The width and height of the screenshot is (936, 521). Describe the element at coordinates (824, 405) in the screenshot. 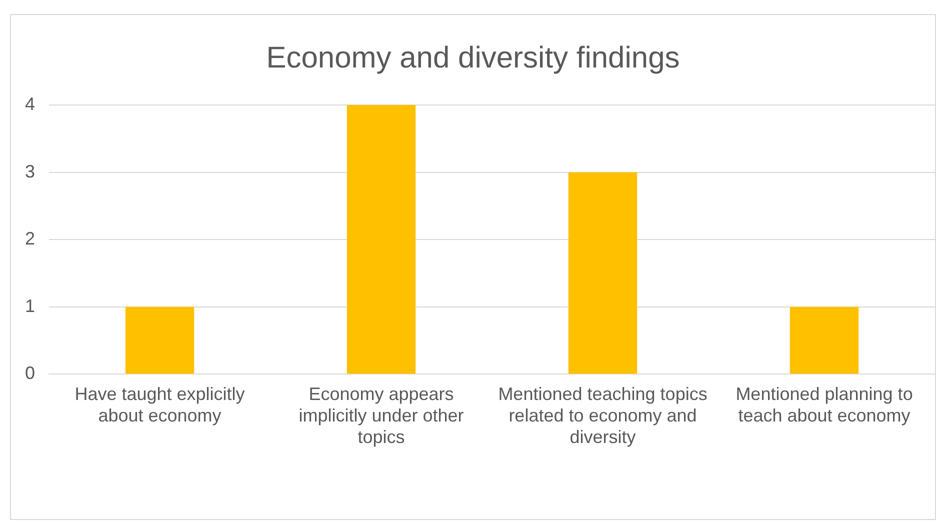

I see `x-tick-label: Mentioned planning to teach about economy` at that location.